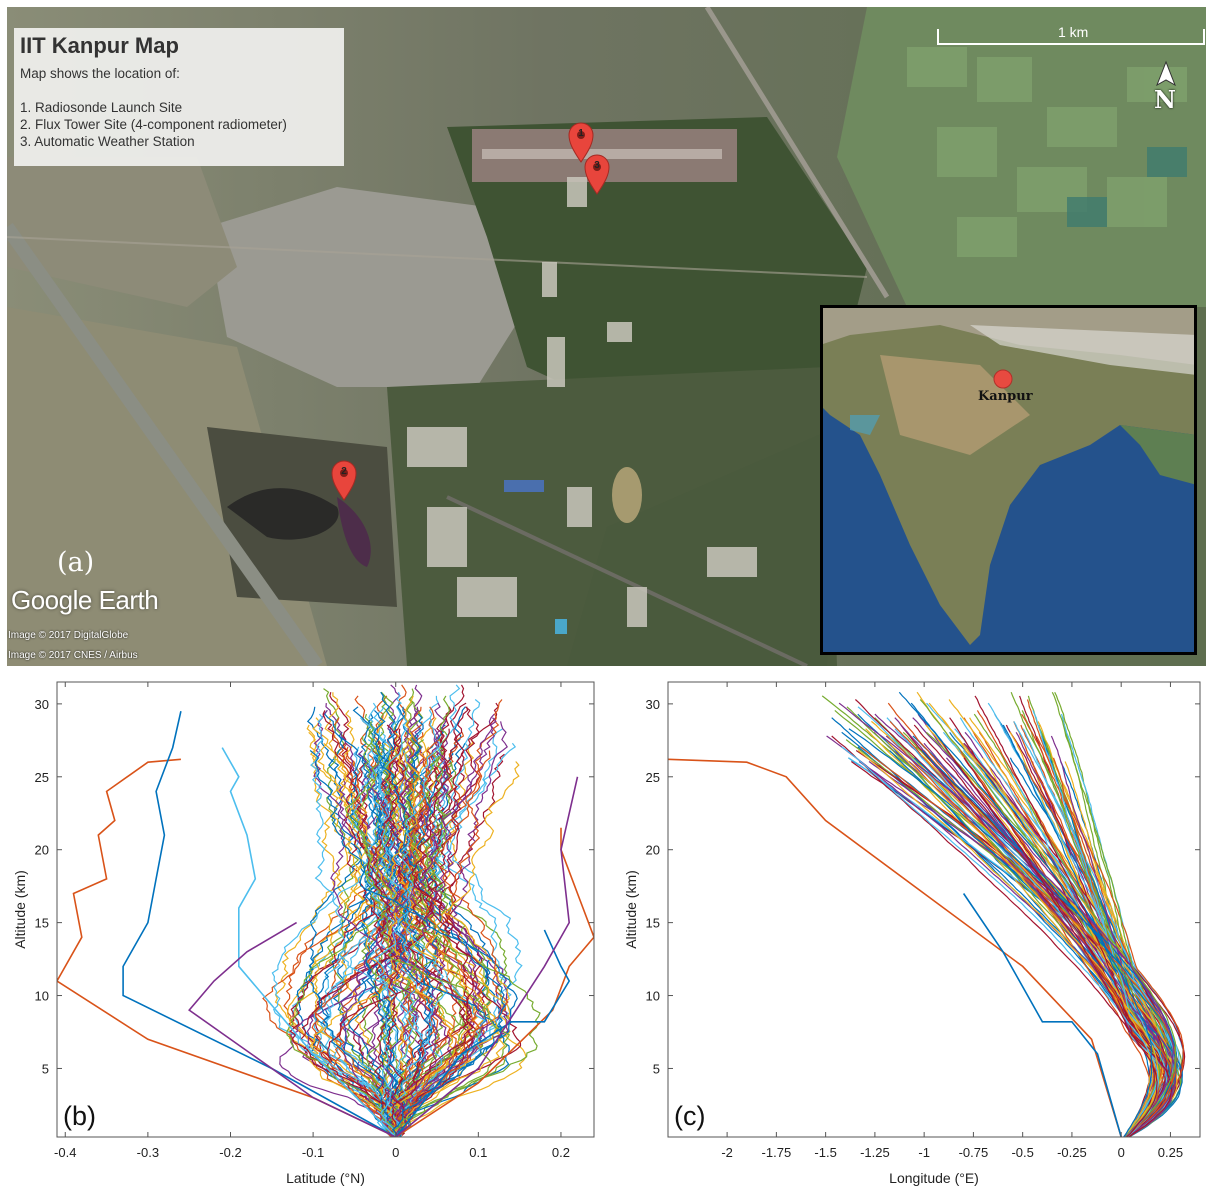 The width and height of the screenshot is (1206, 1192). What do you see at coordinates (1005, 396) in the screenshot?
I see `inset-city-label: Kanpur` at bounding box center [1005, 396].